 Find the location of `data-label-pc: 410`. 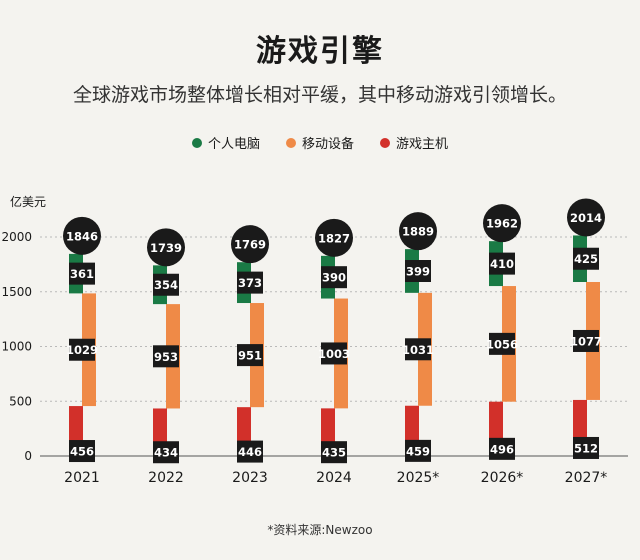

data-label-pc: 410 is located at coordinates (502, 264).